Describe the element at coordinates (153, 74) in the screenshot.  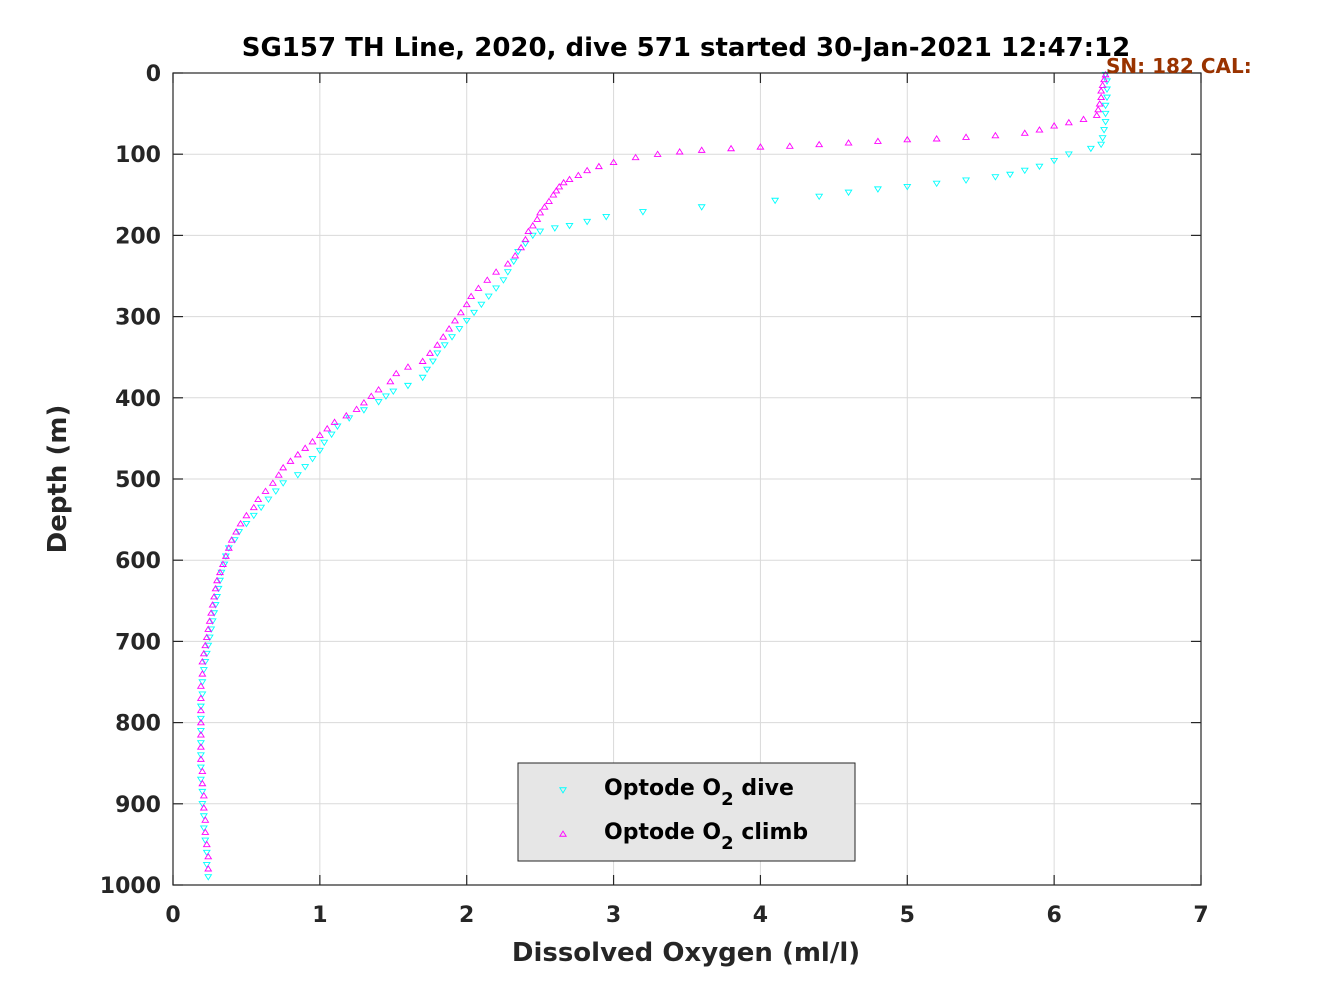
I see `y-tick-label: 0` at that location.